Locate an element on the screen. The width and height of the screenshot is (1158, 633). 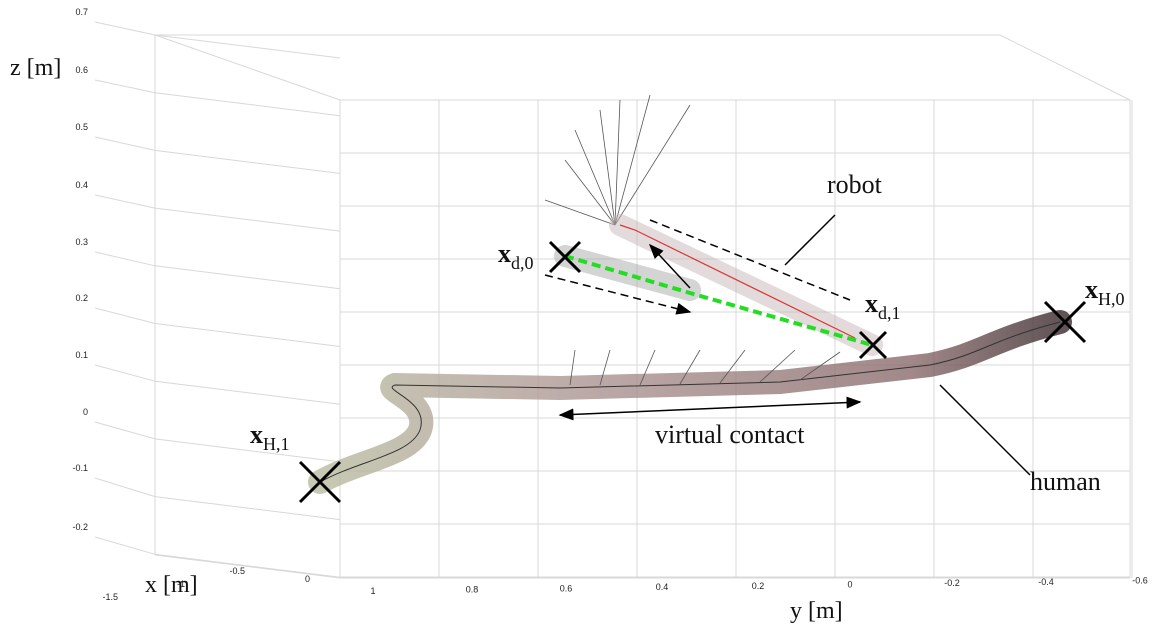
z-tick-label: 0.5 is located at coordinates (81, 127).